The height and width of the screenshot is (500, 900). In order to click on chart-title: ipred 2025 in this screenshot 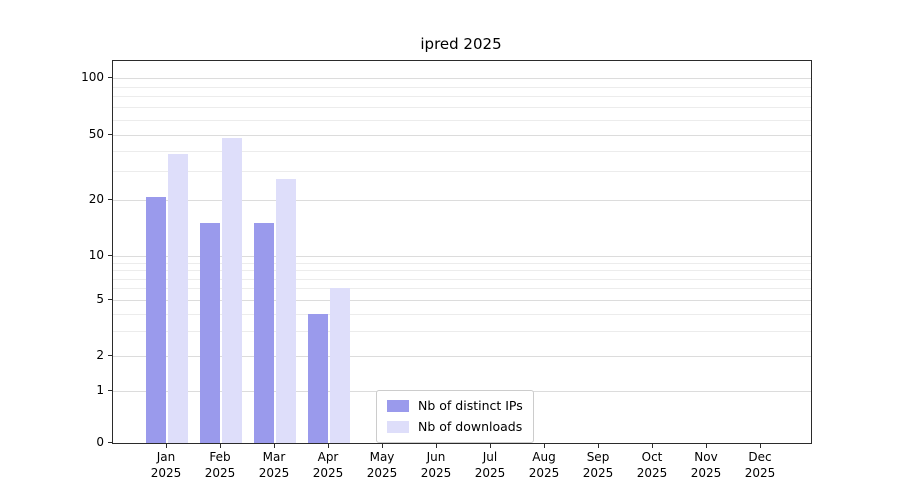, I will do `click(461, 44)`.